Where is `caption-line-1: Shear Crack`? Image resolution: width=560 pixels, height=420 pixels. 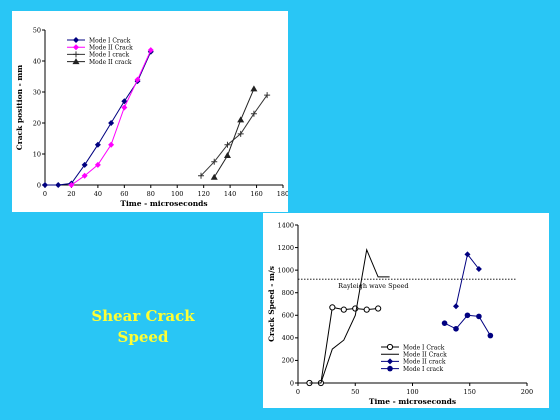
caption-line-1: Shear Crack is located at coordinates (143, 316).